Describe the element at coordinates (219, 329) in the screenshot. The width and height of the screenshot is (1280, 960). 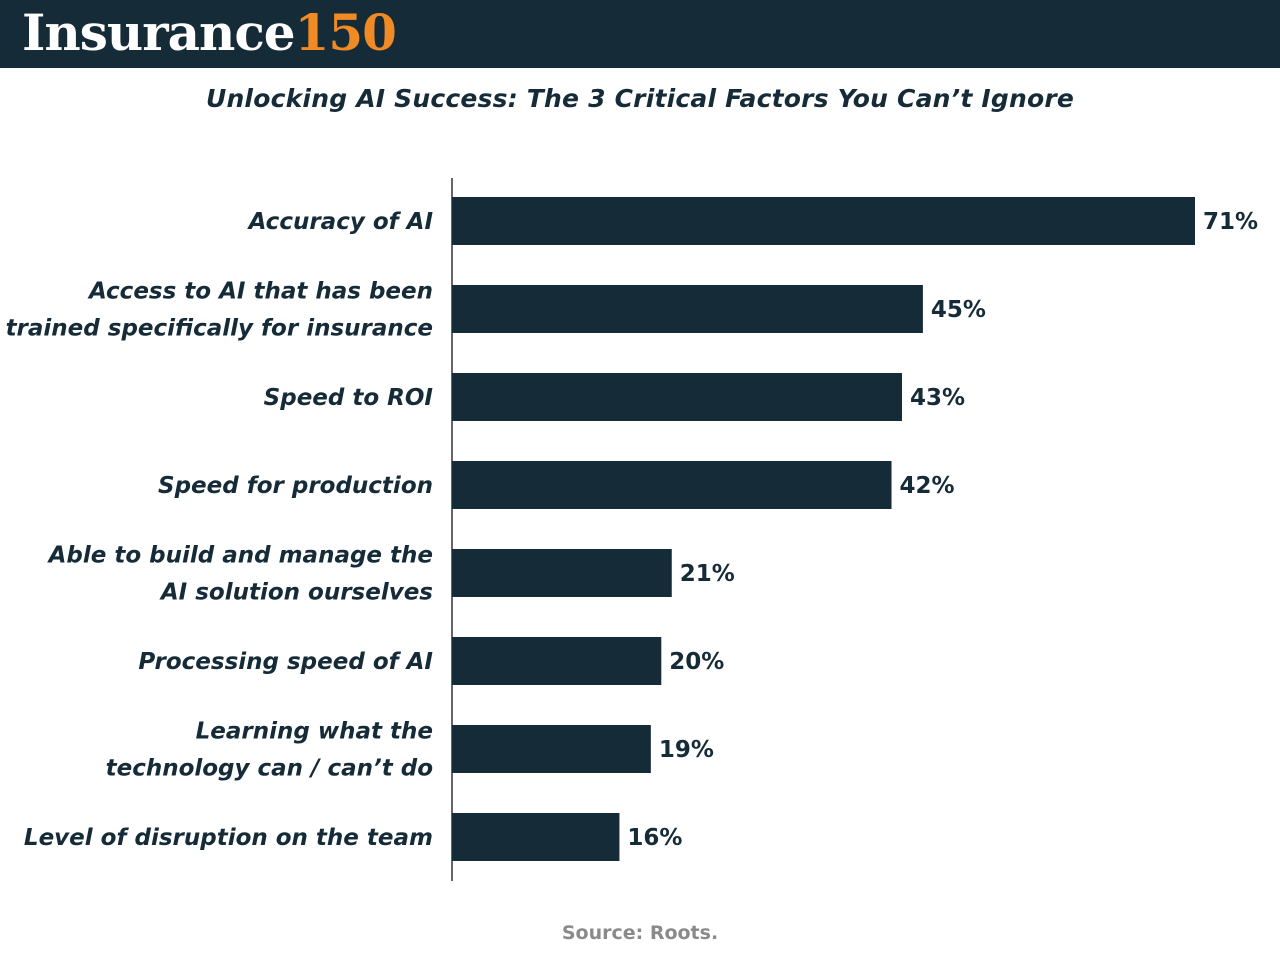
I see `category-label: trained specifically for insurance` at that location.